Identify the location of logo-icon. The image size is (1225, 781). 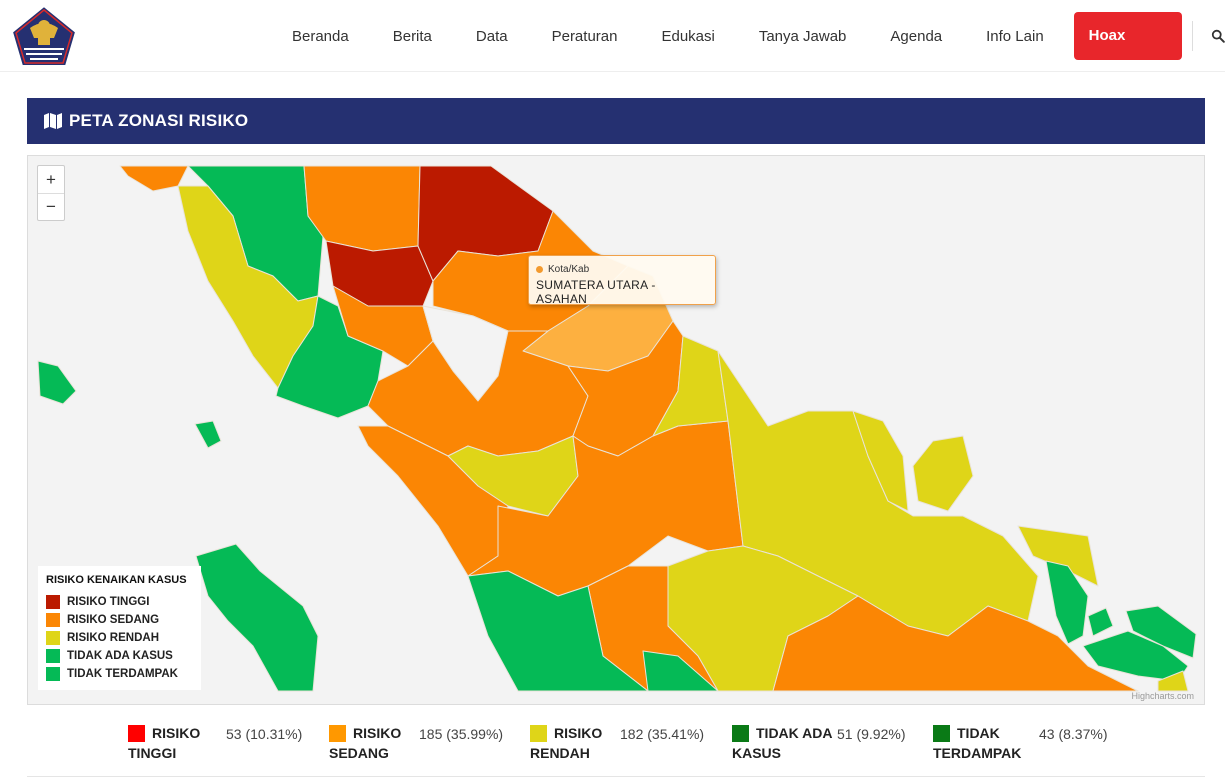
(44, 36).